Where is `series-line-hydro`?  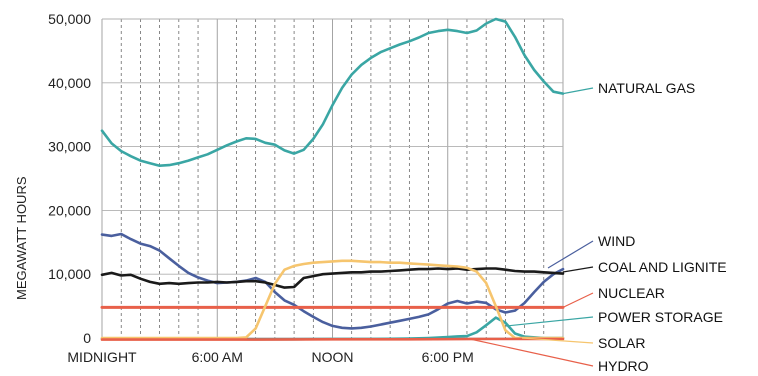
series-line-hydro is located at coordinates (332, 339).